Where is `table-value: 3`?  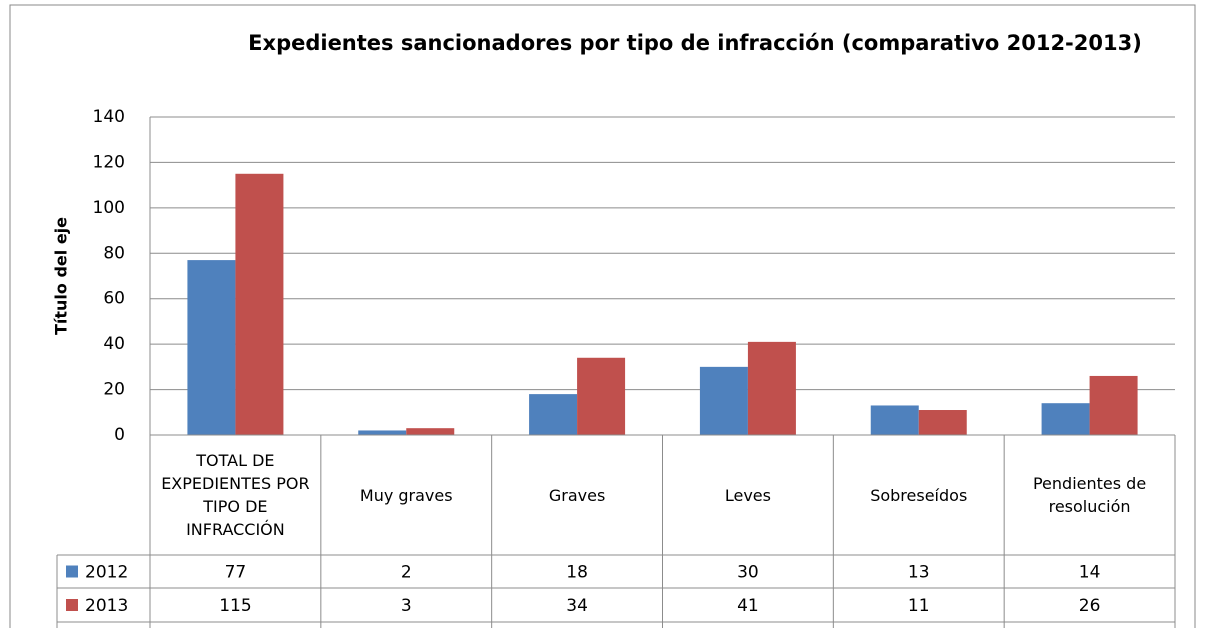
table-value: 3 is located at coordinates (406, 606).